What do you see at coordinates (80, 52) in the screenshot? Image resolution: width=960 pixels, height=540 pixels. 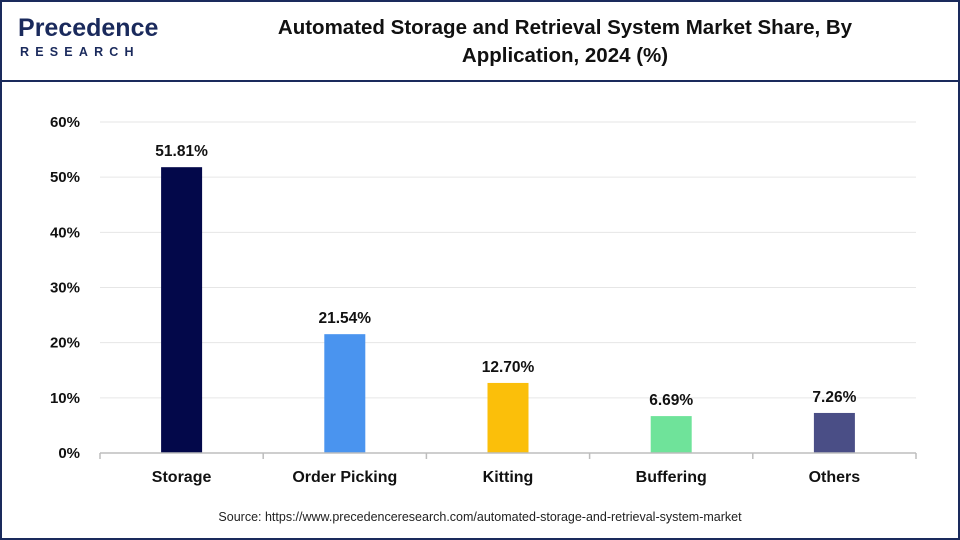 I see `brand-subtitle: RESEARCH` at bounding box center [80, 52].